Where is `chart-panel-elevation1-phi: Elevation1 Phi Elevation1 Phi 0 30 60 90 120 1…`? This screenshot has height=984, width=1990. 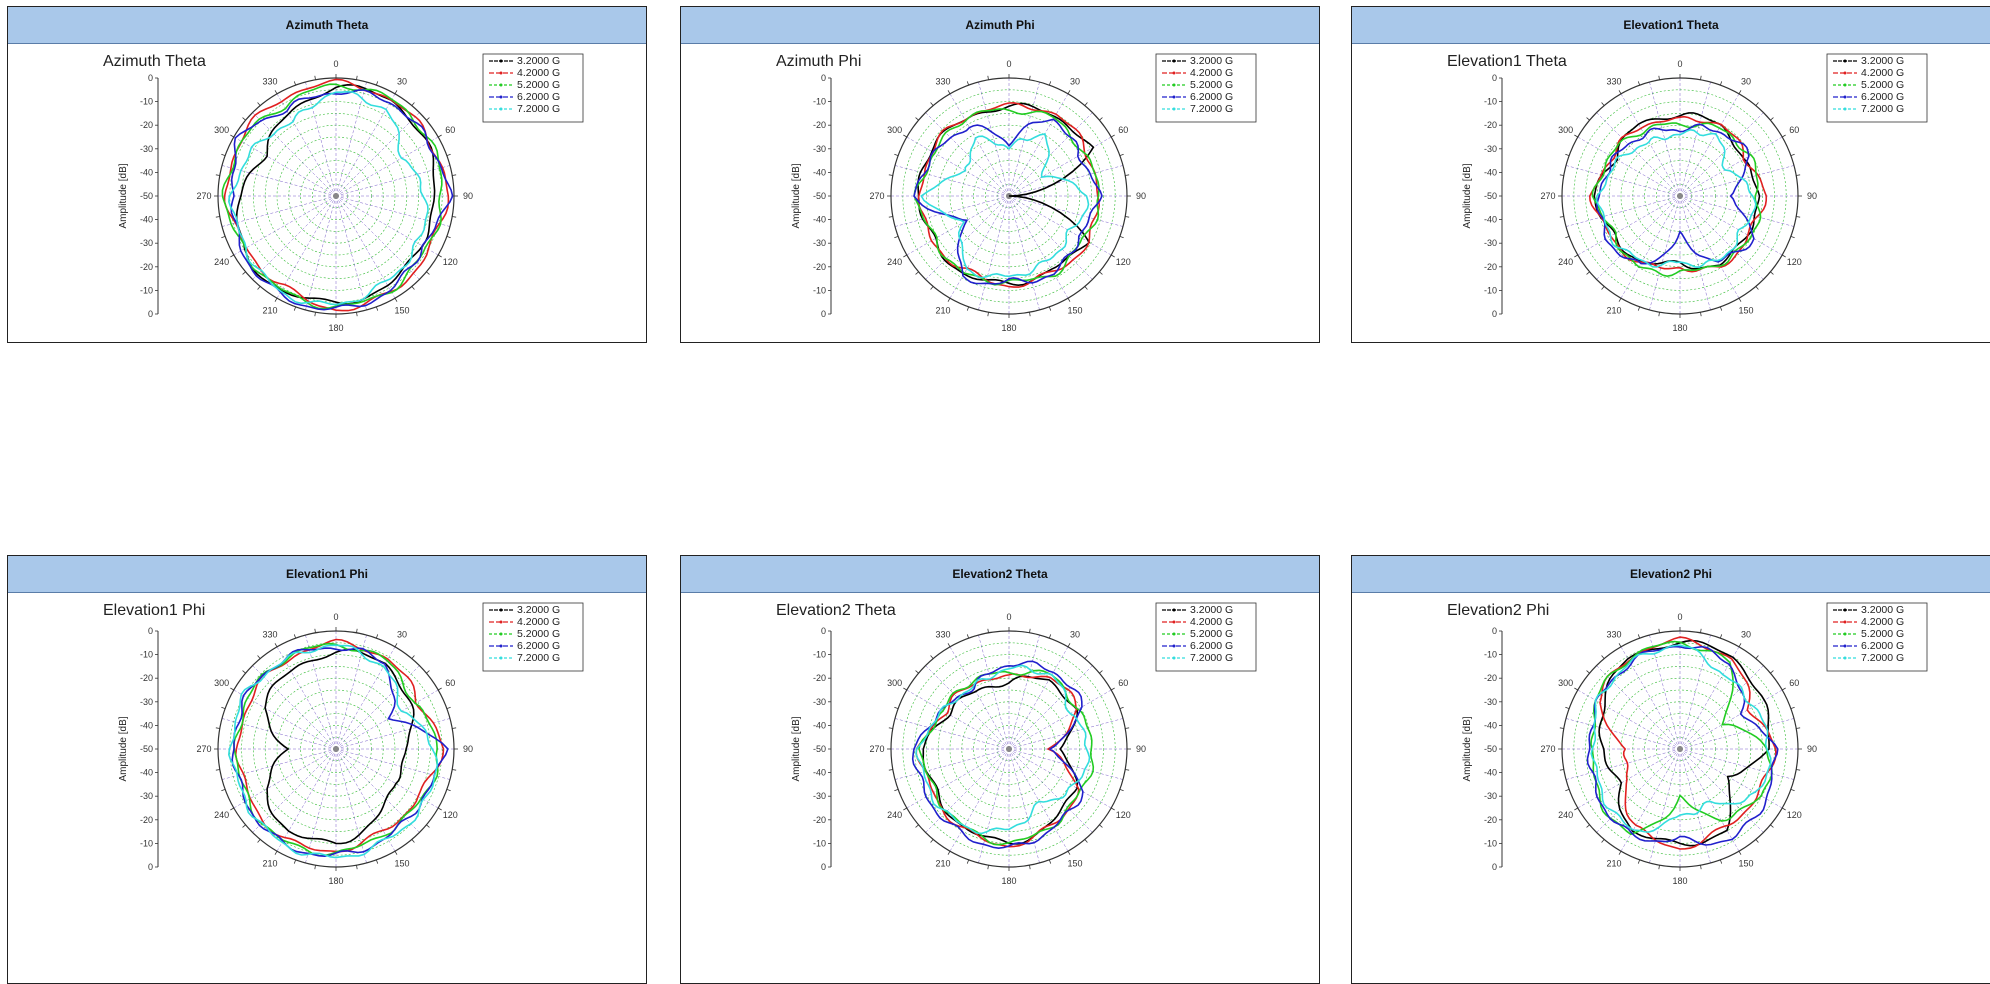
chart-panel-elevation1-phi: Elevation1 Phi Elevation1 Phi 0 30 60 90 120 1… is located at coordinates (327, 769).